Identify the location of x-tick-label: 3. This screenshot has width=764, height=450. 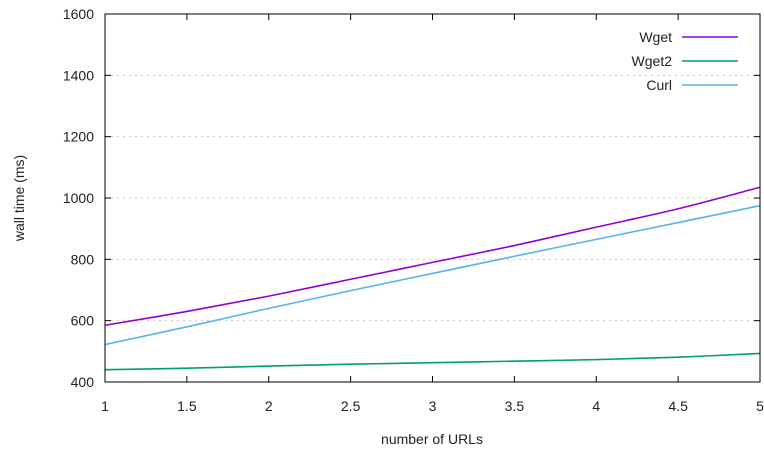
(433, 406).